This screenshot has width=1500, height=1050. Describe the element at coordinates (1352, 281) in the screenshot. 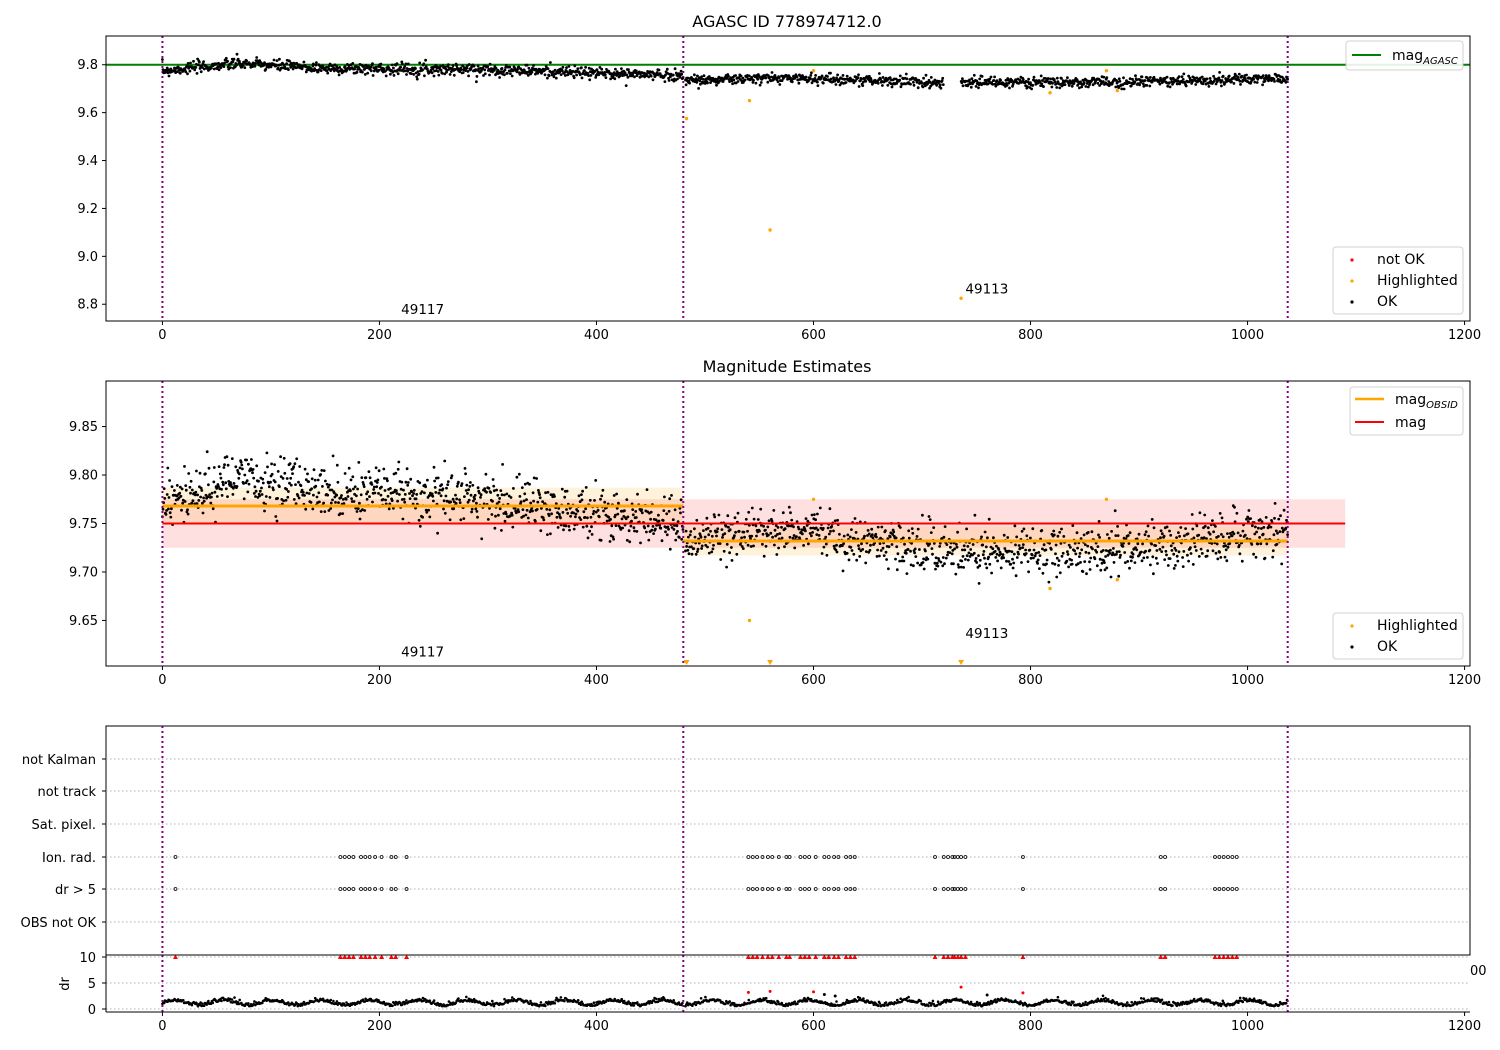

I see `legend-marker-highlighted` at that location.